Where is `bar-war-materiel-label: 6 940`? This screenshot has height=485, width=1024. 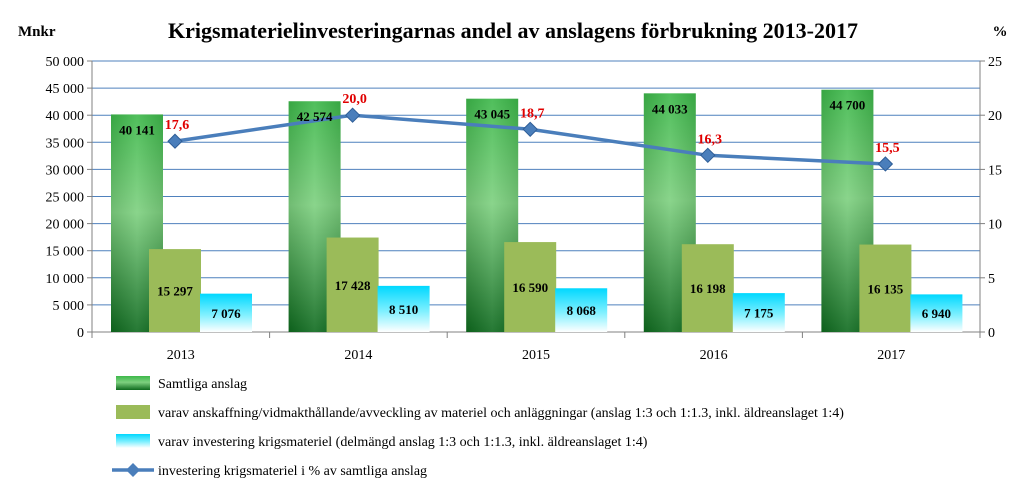
bar-war-materiel-label: 6 940 is located at coordinates (936, 313).